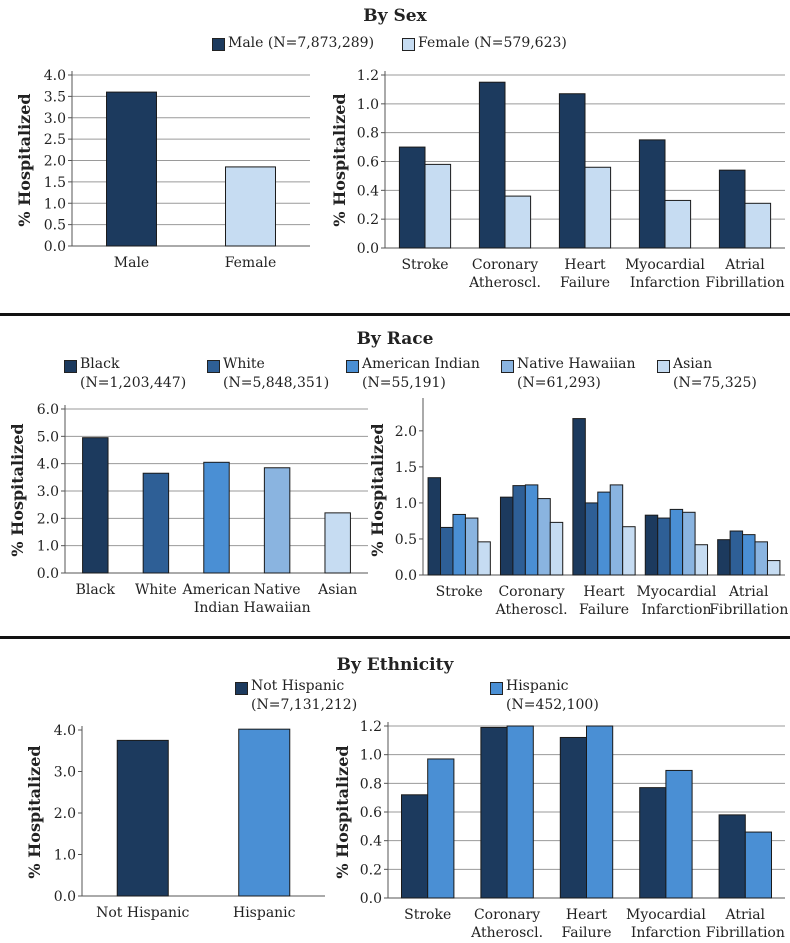 Image resolution: width=790 pixels, height=943 pixels. I want to click on sex_overall-ytick-label: 0.5, so click(55, 226).